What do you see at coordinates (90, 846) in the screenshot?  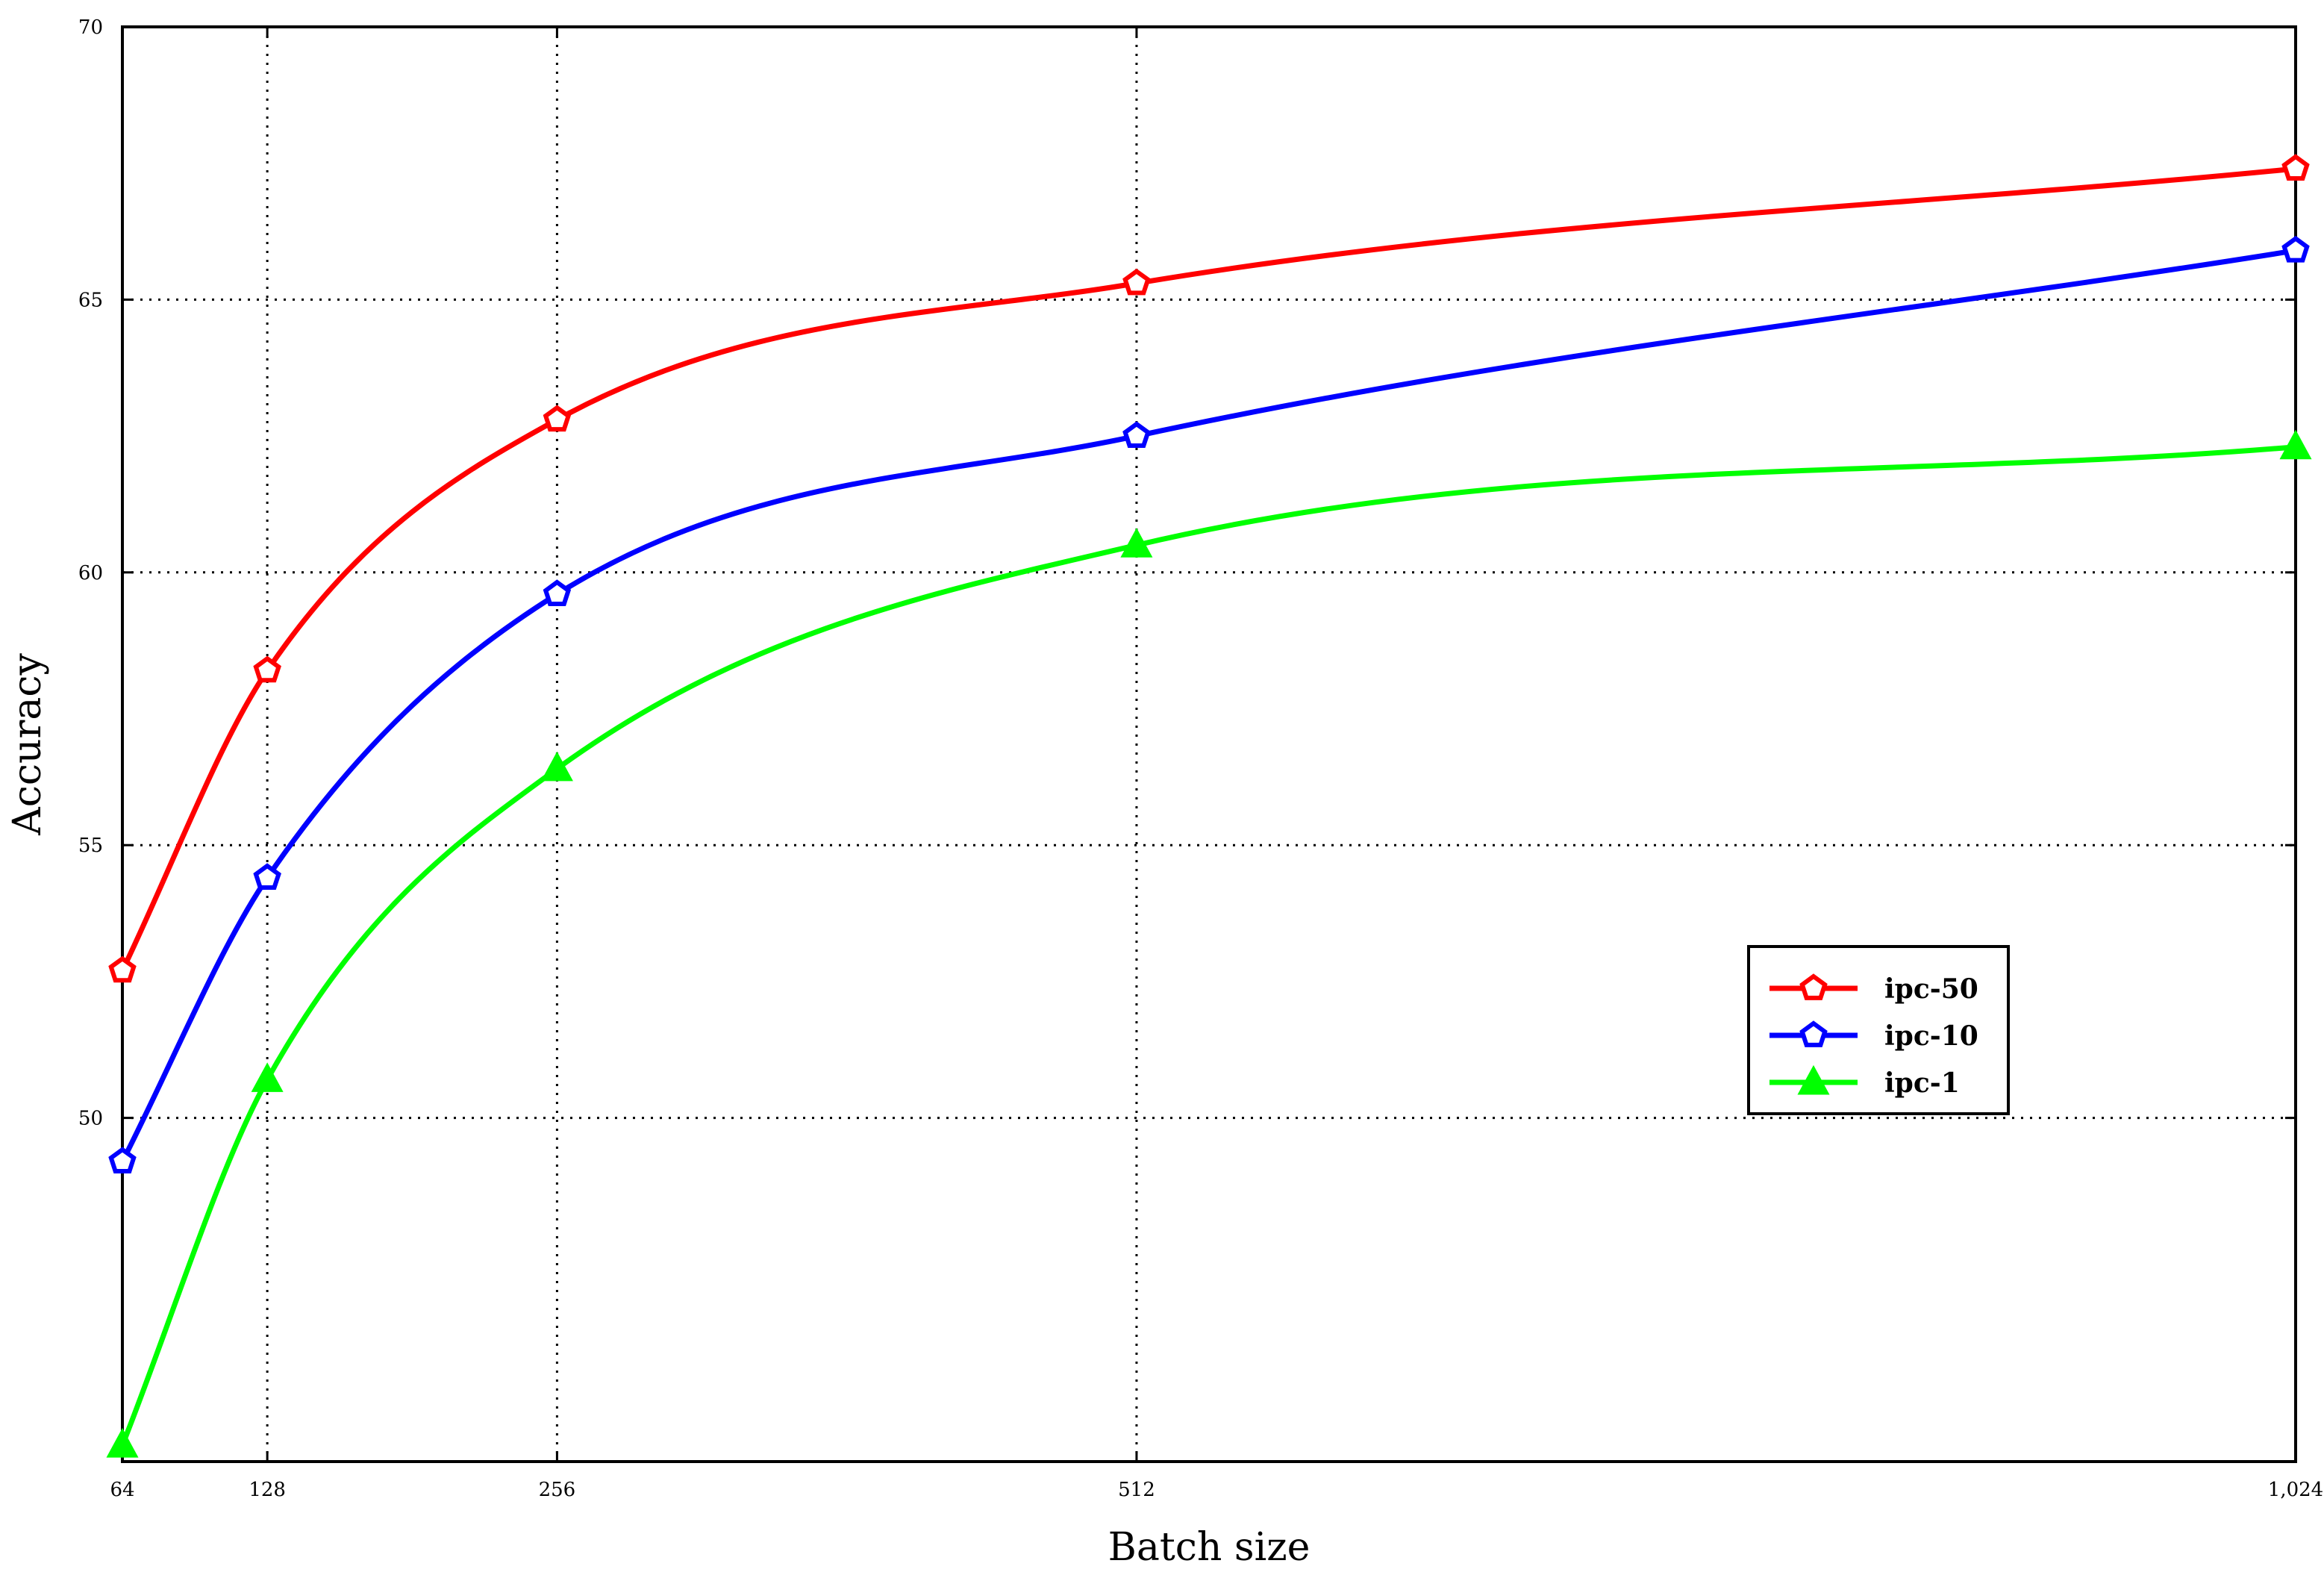 I see `y-tick-label: 55` at bounding box center [90, 846].